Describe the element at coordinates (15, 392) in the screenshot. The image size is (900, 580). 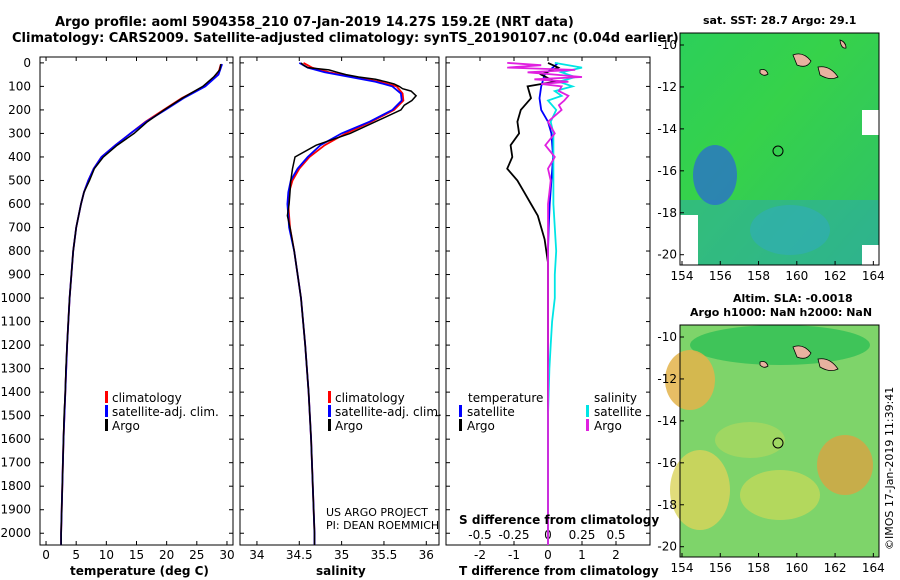
I see `depth-tick-label: 1400` at that location.